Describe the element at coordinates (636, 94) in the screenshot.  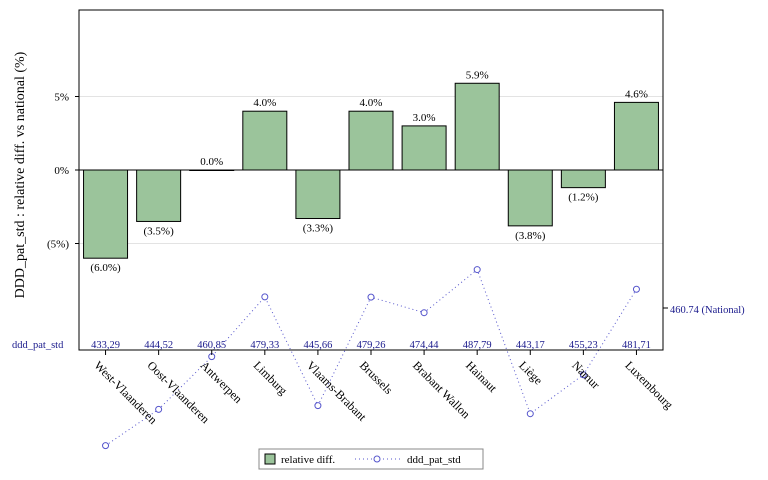
I see `bar-data-label: 4.6%` at that location.